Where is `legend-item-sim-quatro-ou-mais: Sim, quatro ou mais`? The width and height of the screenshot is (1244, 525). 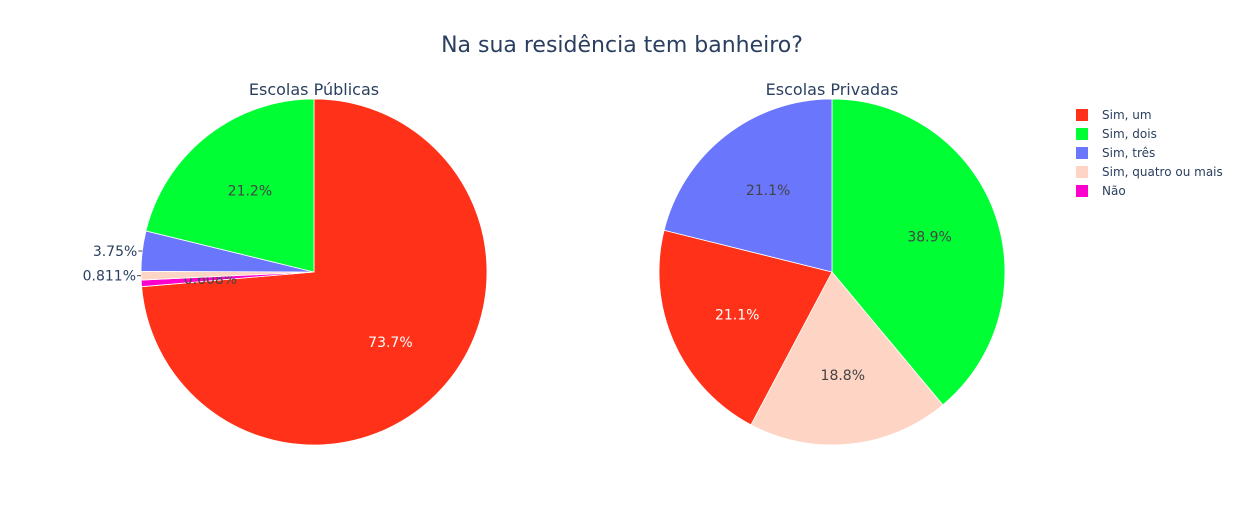 legend-item-sim-quatro-ou-mais: Sim, quatro ou mais is located at coordinates (1149, 172).